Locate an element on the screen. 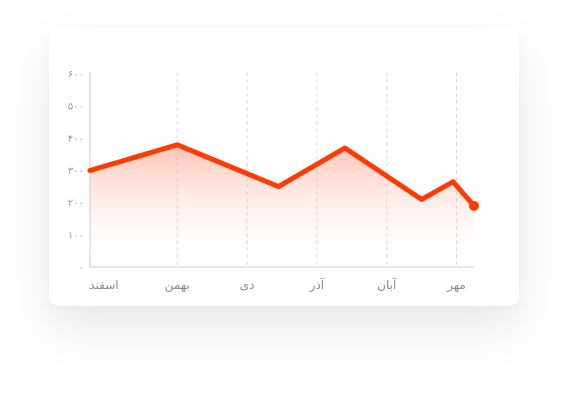 Image resolution: width=568 pixels, height=415 pixels. x-tick-label: آبان is located at coordinates (387, 284).